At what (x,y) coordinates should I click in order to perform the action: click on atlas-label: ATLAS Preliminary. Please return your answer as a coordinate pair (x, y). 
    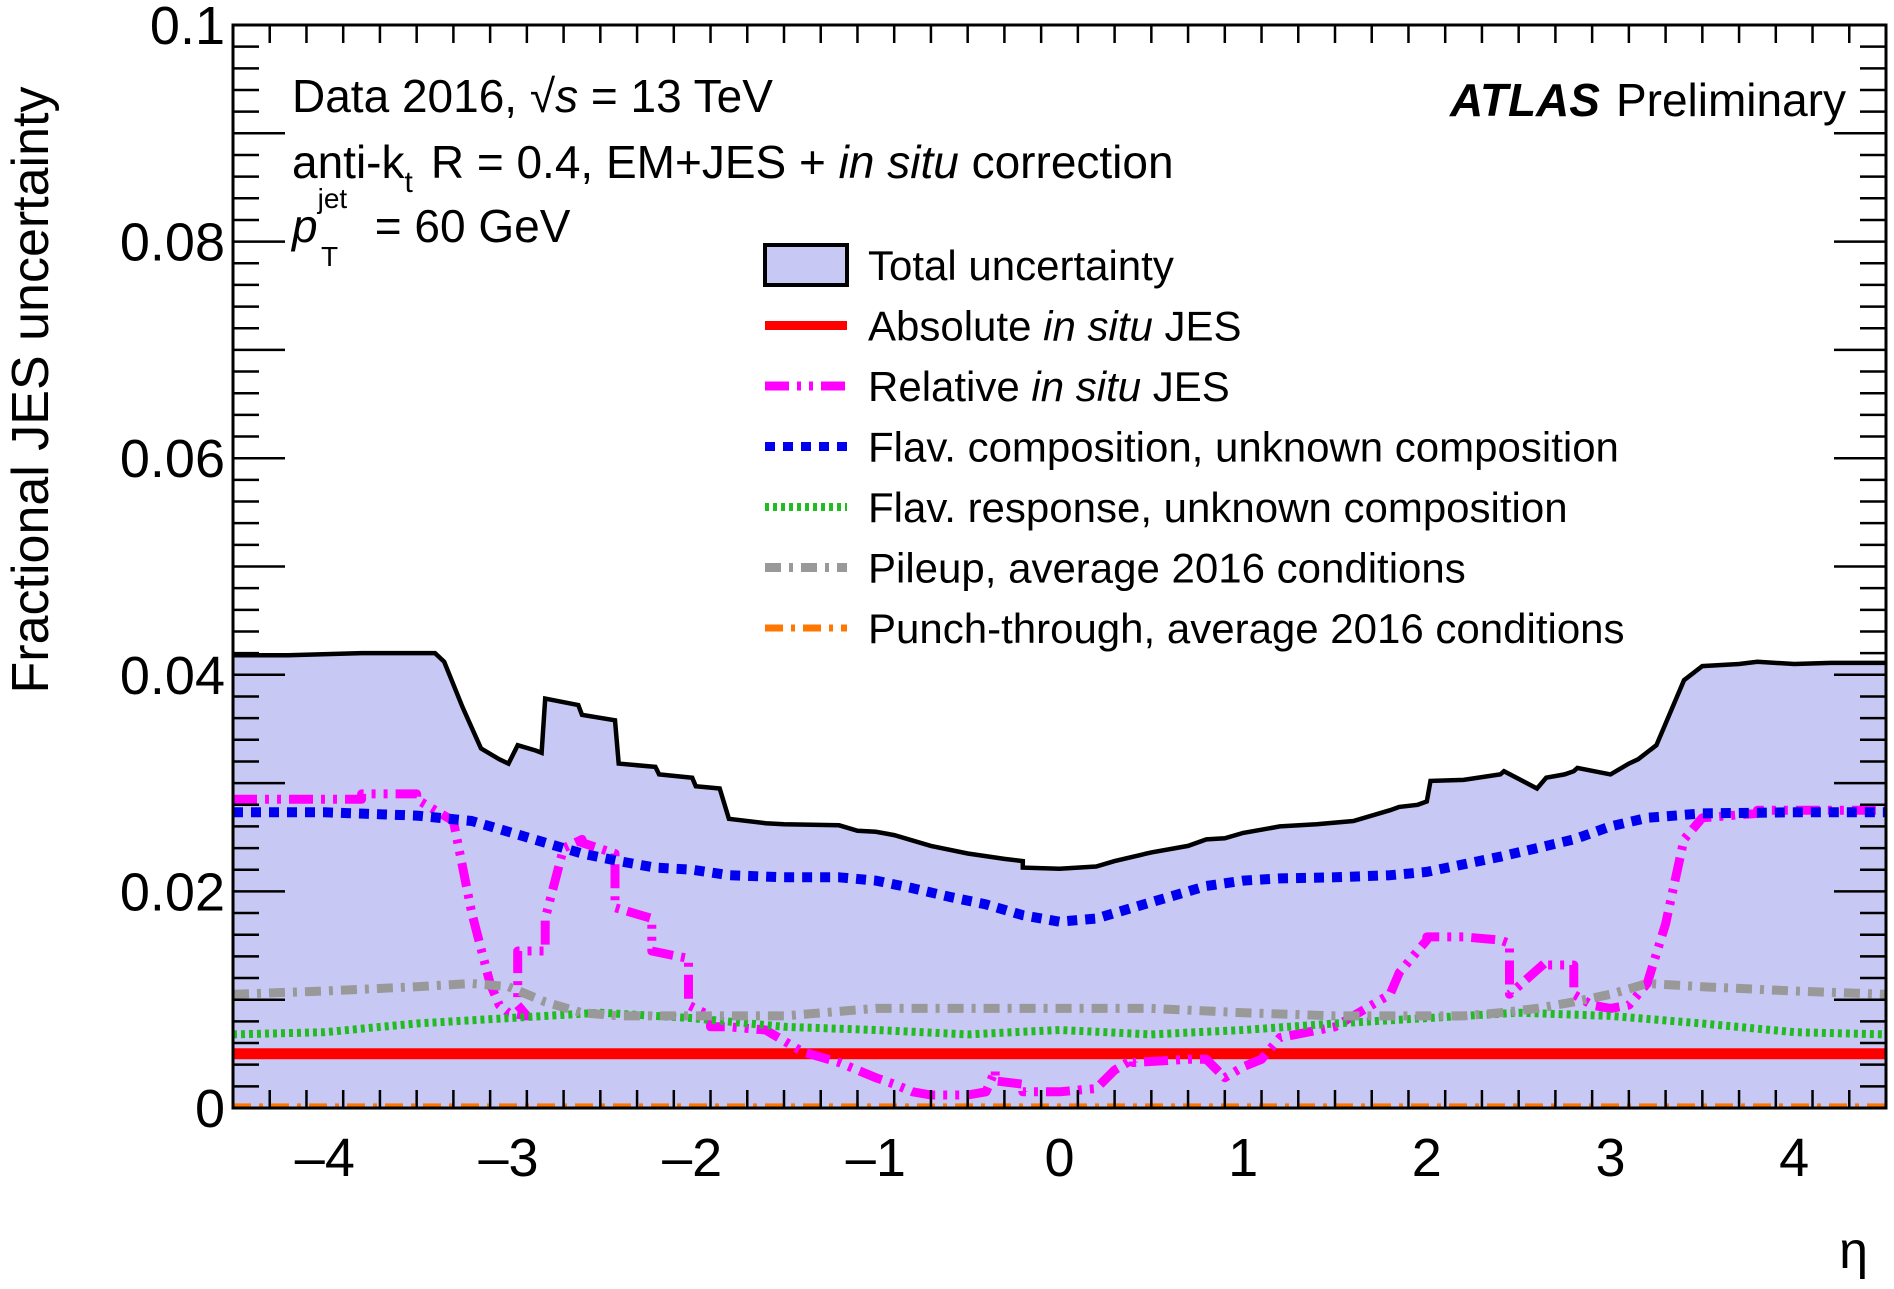
    Looking at the image, I should click on (1647, 100).